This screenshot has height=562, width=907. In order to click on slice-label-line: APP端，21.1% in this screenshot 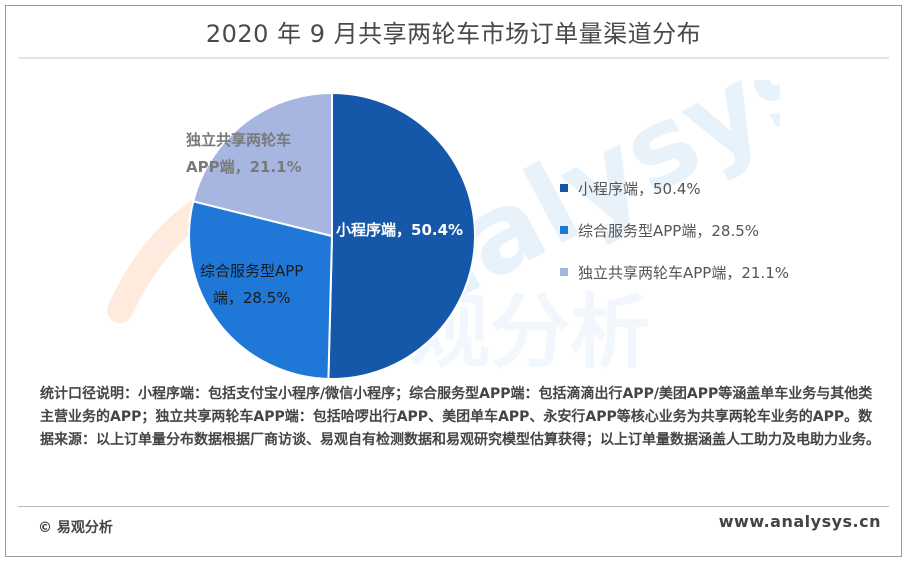, I will do `click(244, 167)`.